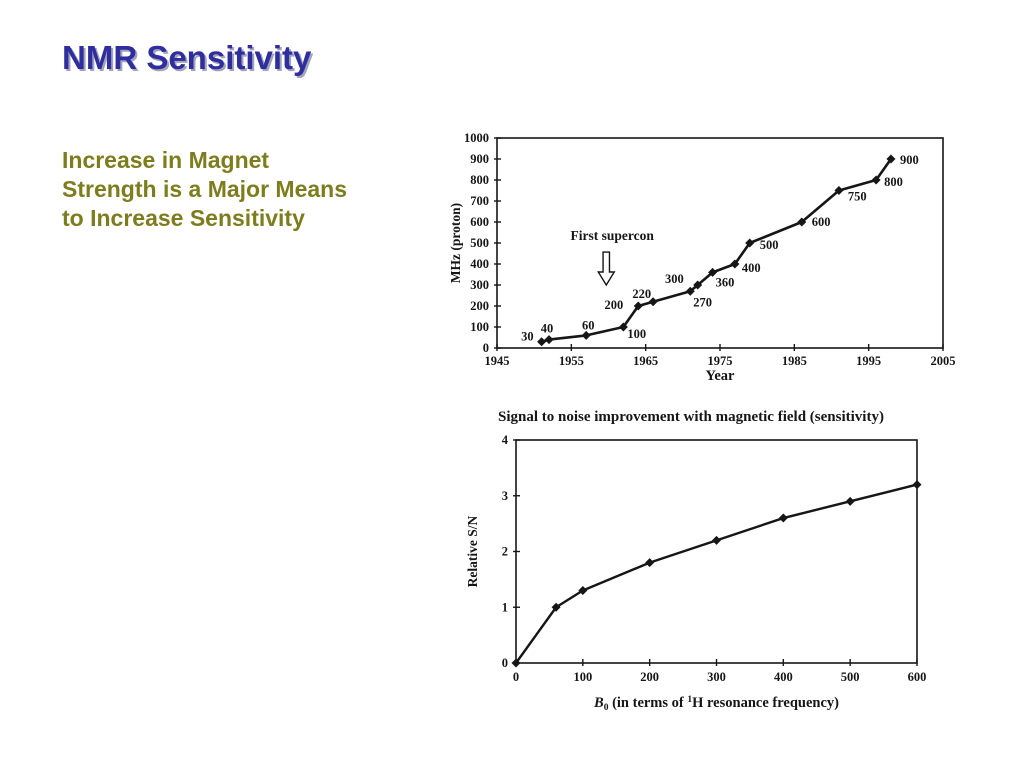 Image resolution: width=1024 pixels, height=768 pixels. Describe the element at coordinates (479, 243) in the screenshot. I see `y-tick-label: 500` at that location.